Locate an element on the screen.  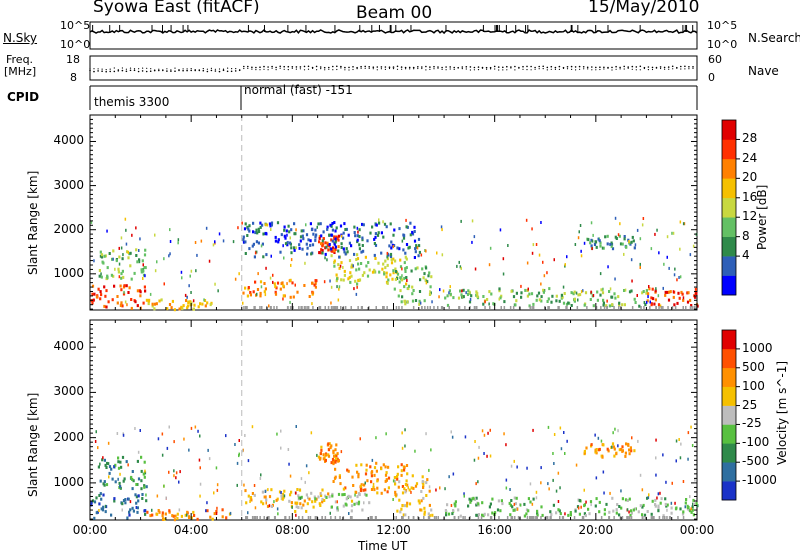
n-search-tick-low: 10^0 is located at coordinates (722, 44).